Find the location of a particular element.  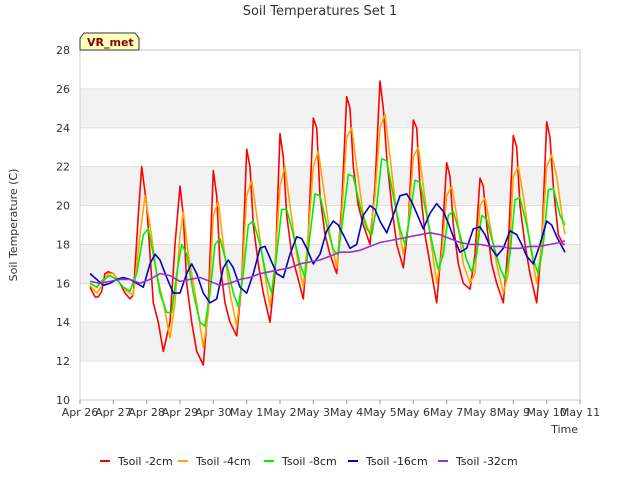

y-tick-label: 20 is located at coordinates (63, 206).